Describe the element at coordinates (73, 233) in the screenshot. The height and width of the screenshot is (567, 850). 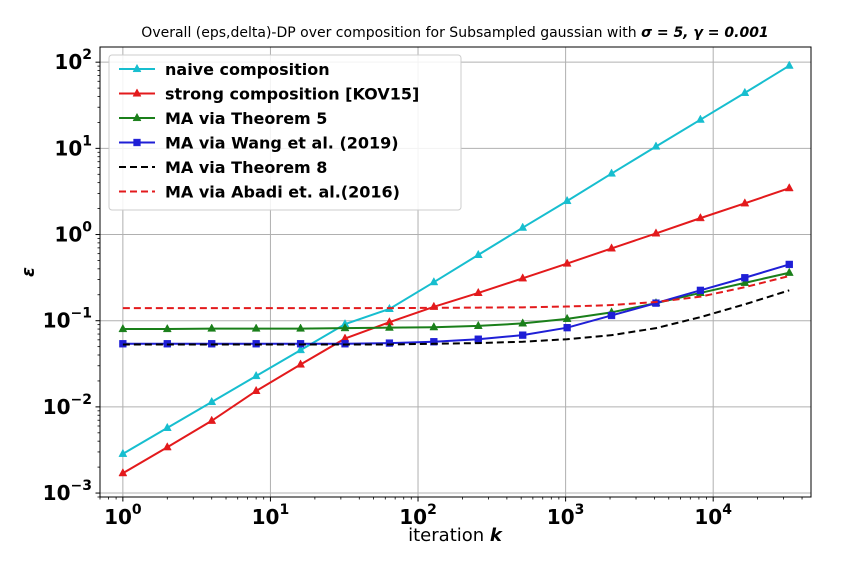
I see `y-tick-label: 10⁰` at that location.